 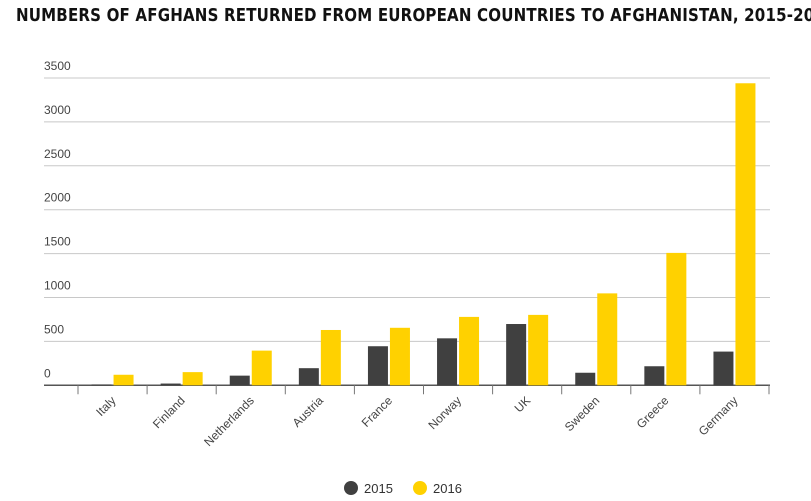 I want to click on bar-2015-france, so click(x=377, y=366).